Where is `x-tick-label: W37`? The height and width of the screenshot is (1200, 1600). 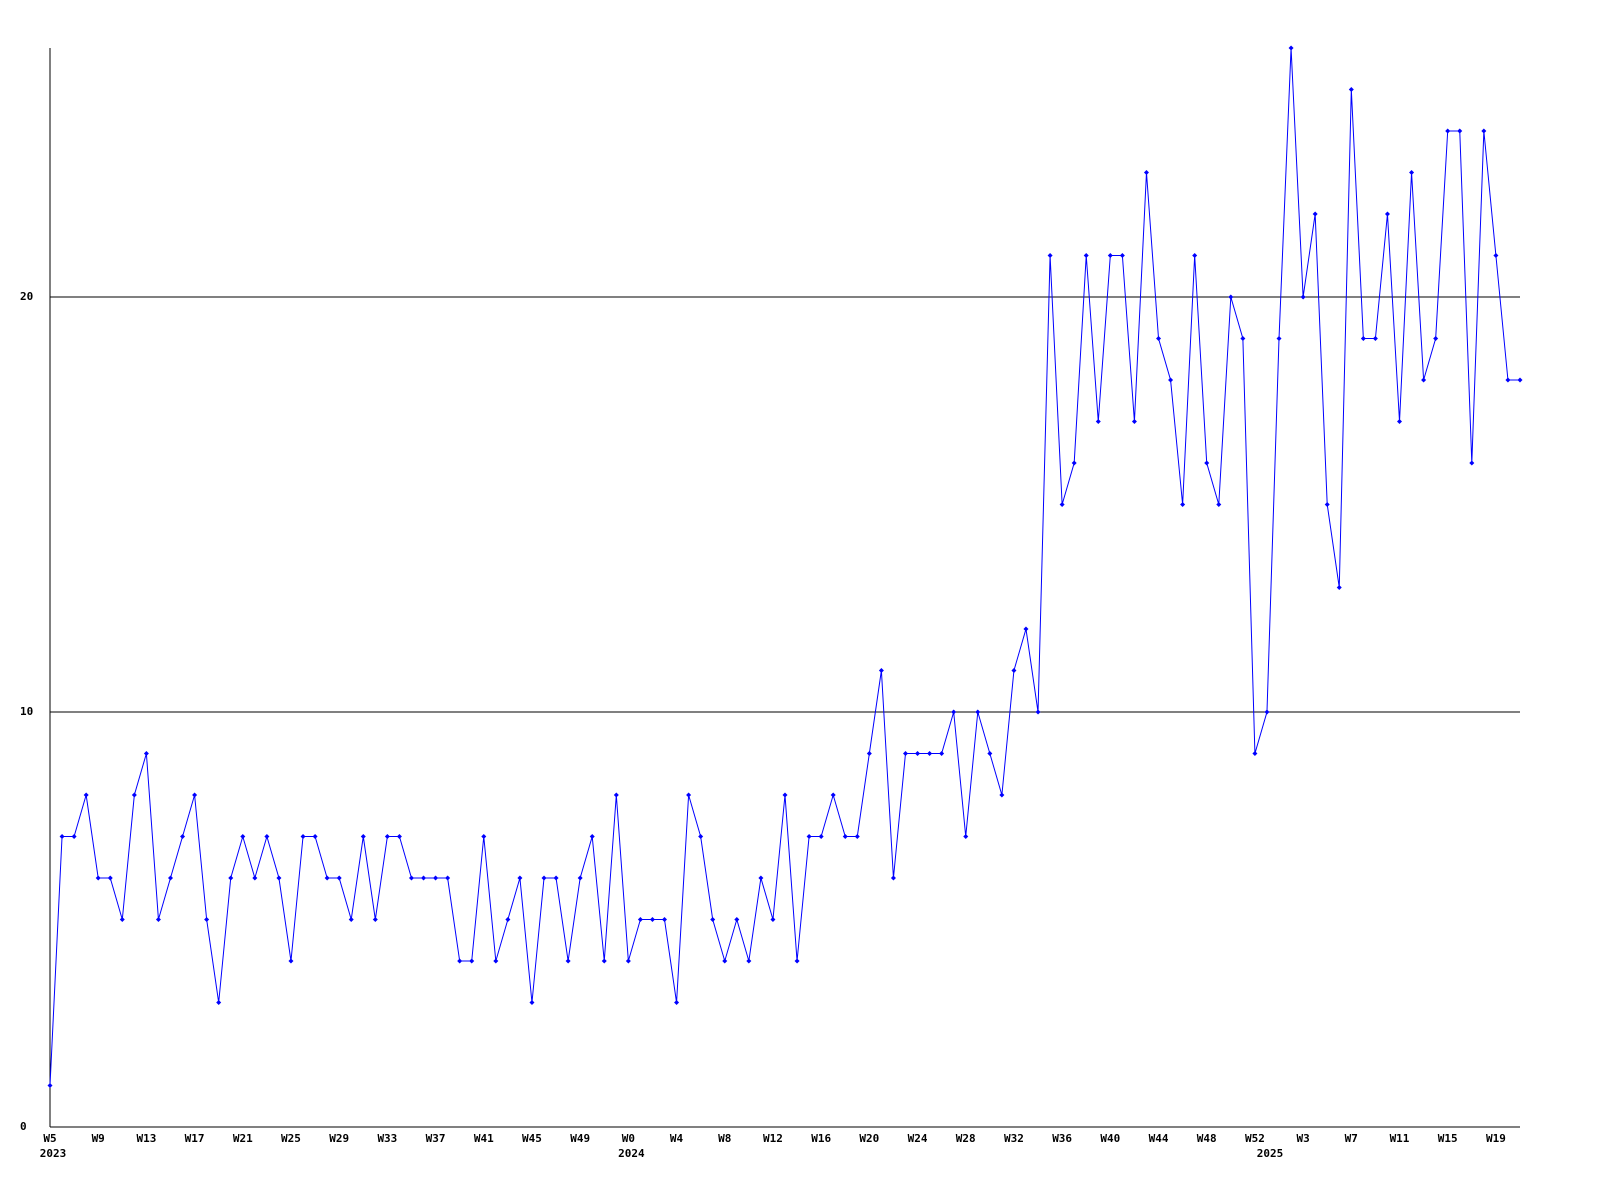 x-tick-label: W37 is located at coordinates (436, 1138).